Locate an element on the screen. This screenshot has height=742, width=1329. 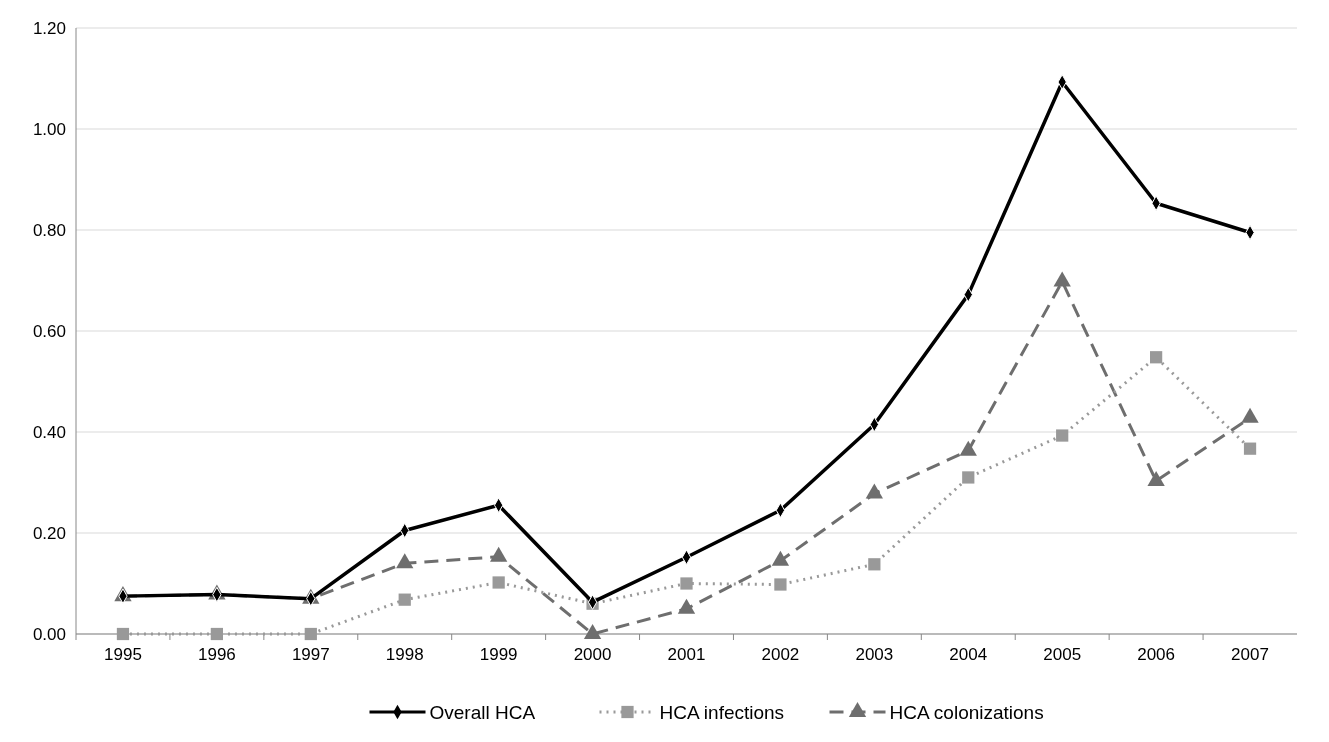
x-tick-label: 2006 is located at coordinates (1156, 654).